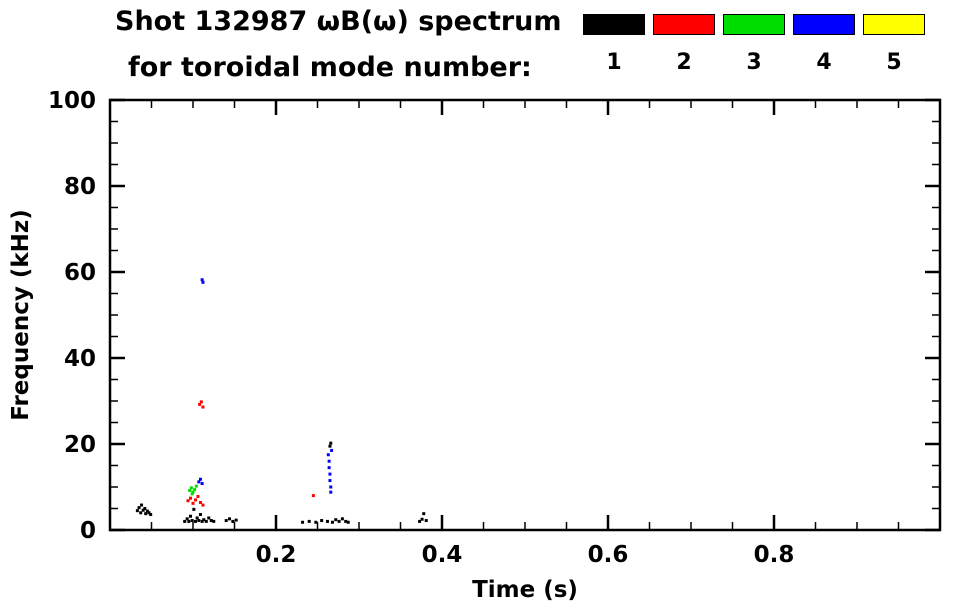  What do you see at coordinates (21, 315) in the screenshot?
I see `y-axis-label: Frequency (kHz)` at bounding box center [21, 315].